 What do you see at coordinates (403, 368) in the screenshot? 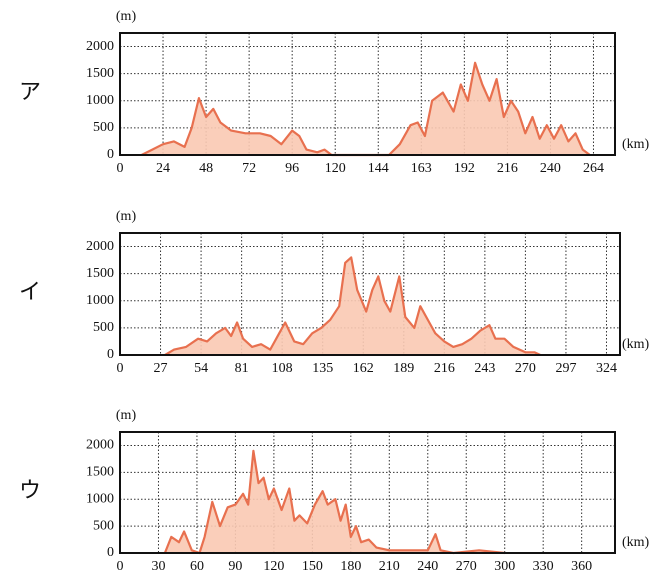
I see `x-tick-label: 189` at bounding box center [403, 368].